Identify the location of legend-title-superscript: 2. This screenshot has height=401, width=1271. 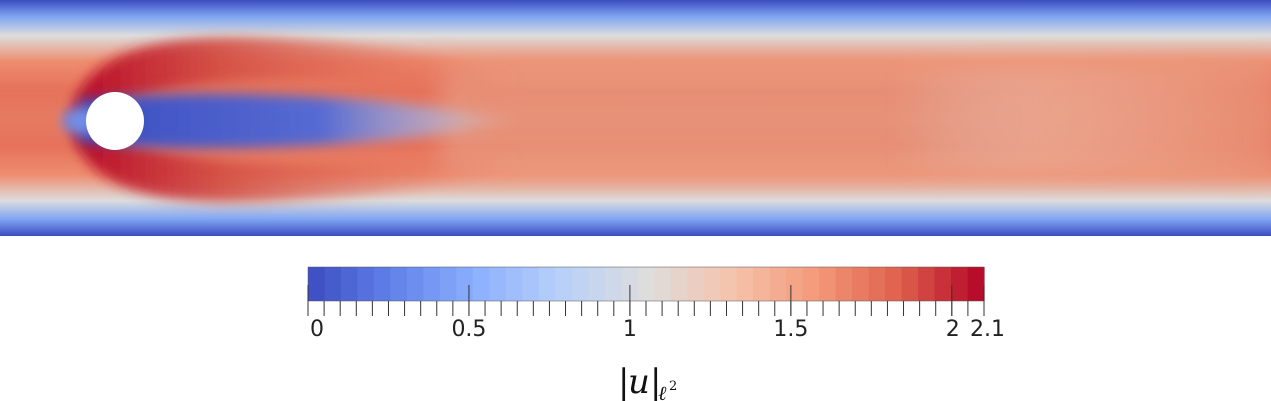
(673, 386).